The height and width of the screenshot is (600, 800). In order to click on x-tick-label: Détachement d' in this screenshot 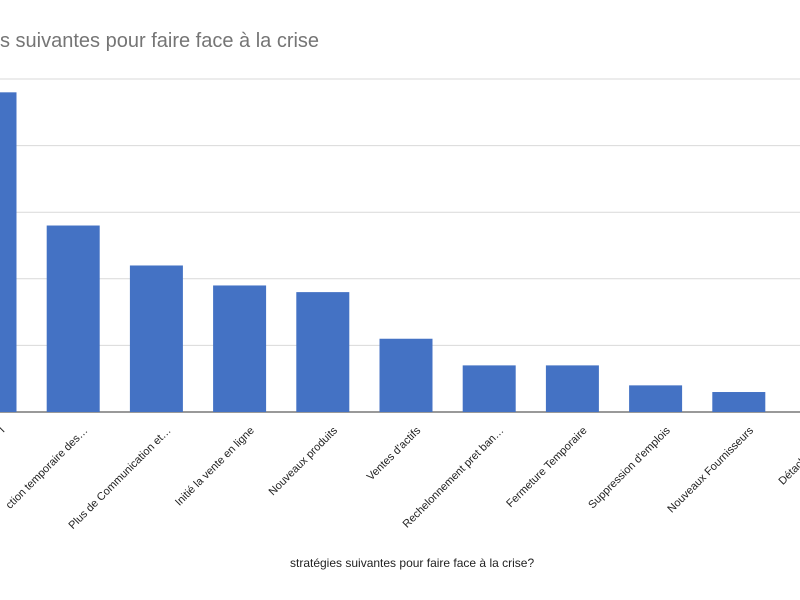, I will do `click(788, 456)`.